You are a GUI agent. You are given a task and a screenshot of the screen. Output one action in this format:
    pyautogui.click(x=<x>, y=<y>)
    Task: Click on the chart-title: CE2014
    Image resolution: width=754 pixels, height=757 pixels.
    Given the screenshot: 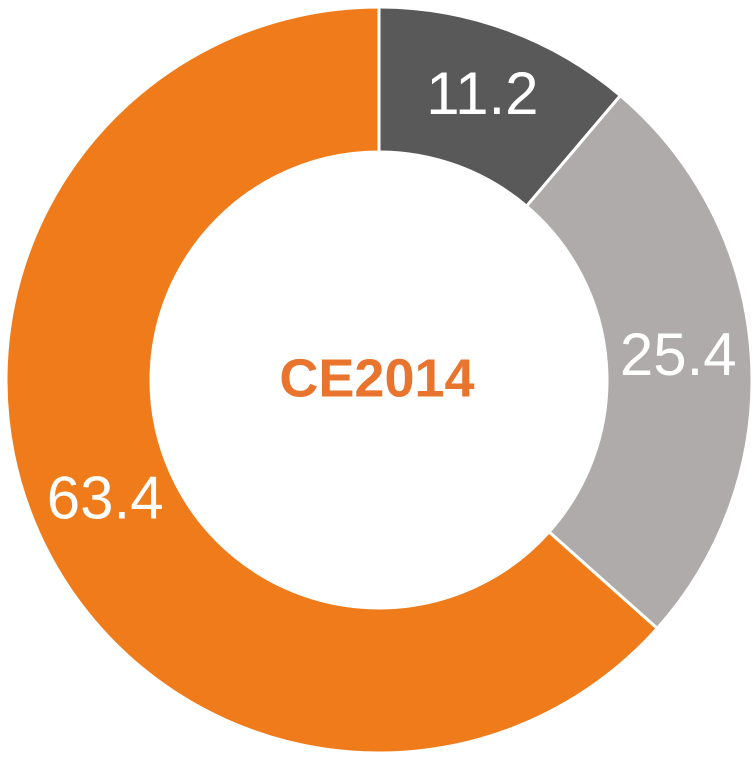 What is the action you would take?
    pyautogui.click(x=376, y=378)
    